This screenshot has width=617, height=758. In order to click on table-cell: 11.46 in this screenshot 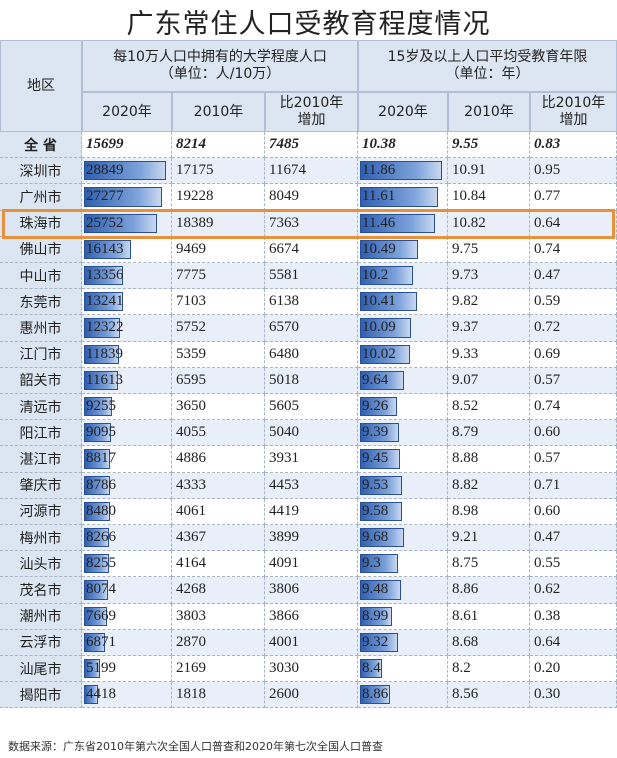, I will do `click(403, 223)`.